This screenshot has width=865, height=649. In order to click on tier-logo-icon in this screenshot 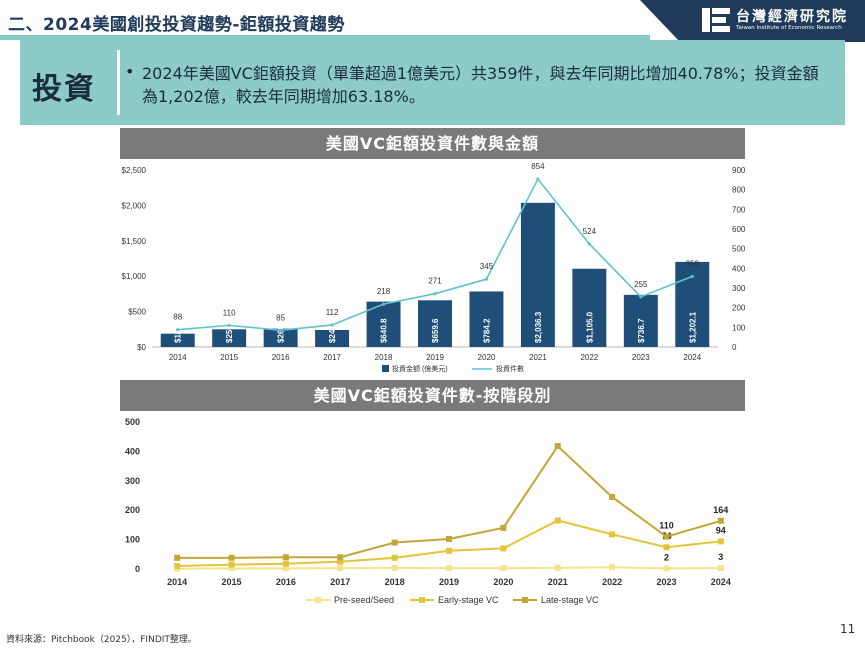, I will do `click(716, 20)`.